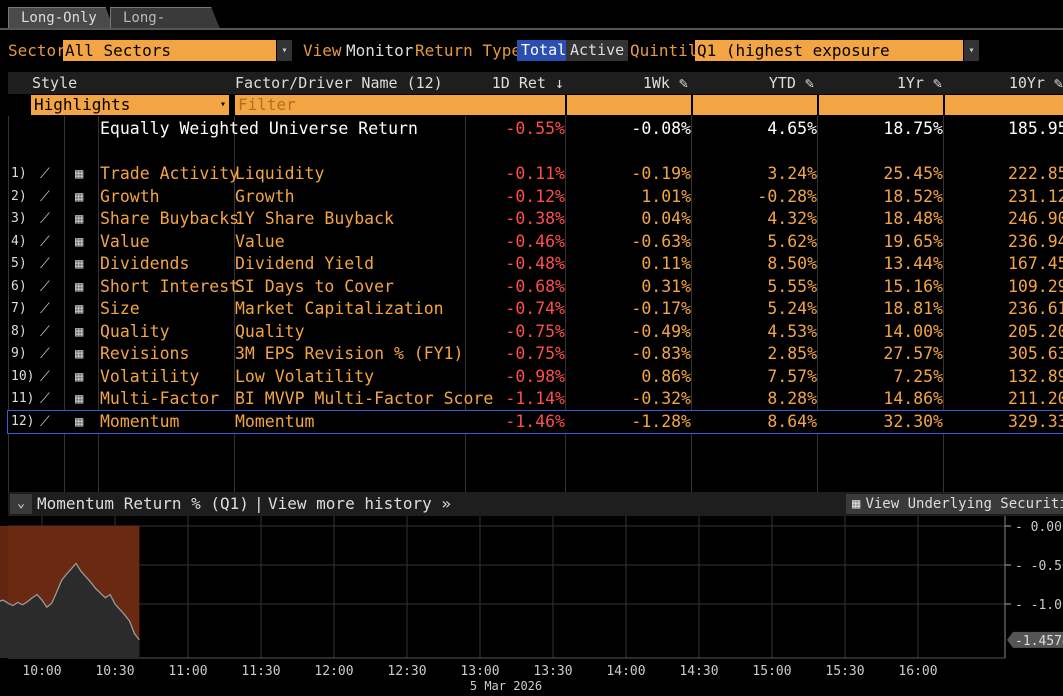  What do you see at coordinates (791, 83) in the screenshot?
I see `col-ytd-header: YTD ✎` at bounding box center [791, 83].